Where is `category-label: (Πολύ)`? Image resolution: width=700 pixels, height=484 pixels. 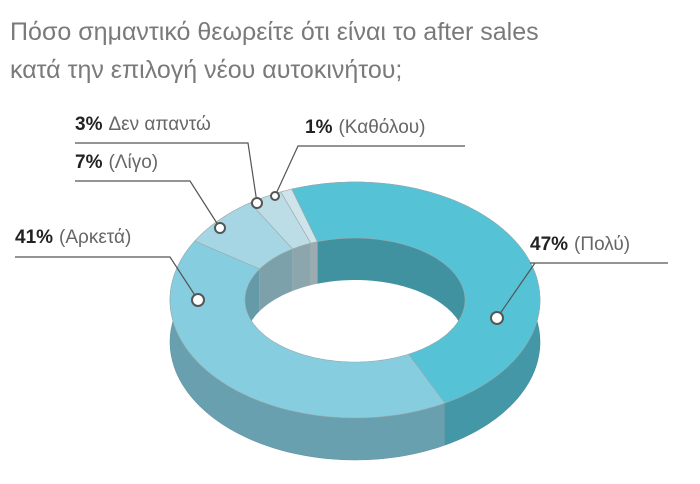
category-label: (Πολύ) is located at coordinates (602, 244).